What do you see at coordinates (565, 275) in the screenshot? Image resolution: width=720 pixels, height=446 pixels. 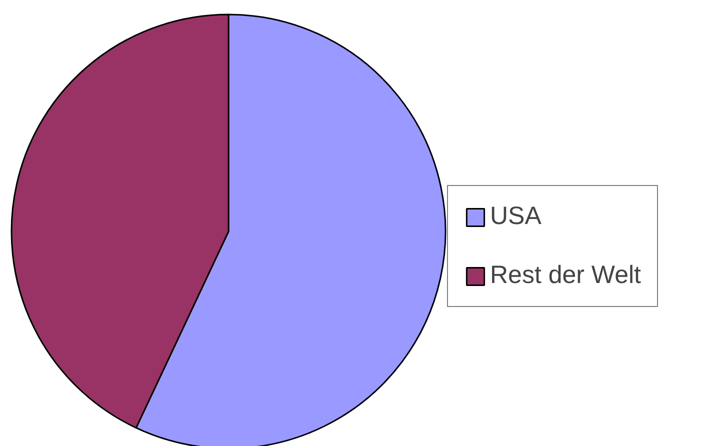 I see `legend-label: Rest der Welt` at bounding box center [565, 275].